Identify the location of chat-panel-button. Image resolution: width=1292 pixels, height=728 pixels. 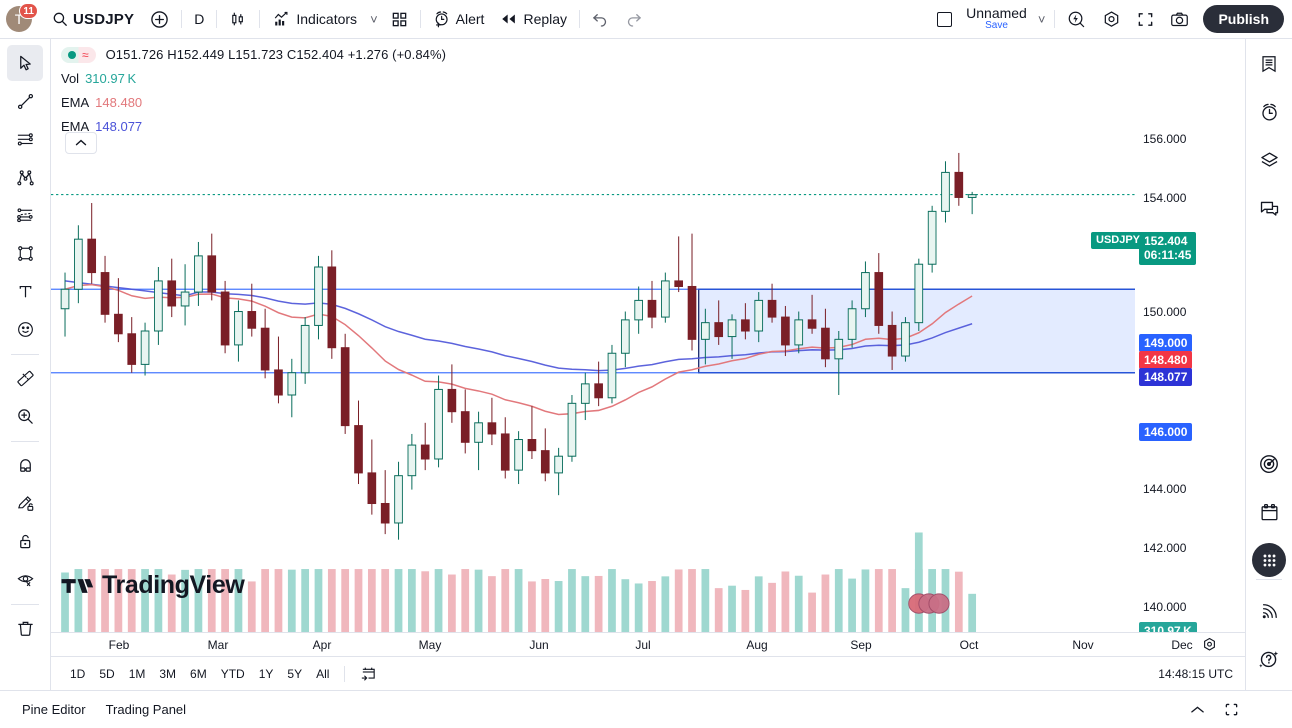
(1269, 208).